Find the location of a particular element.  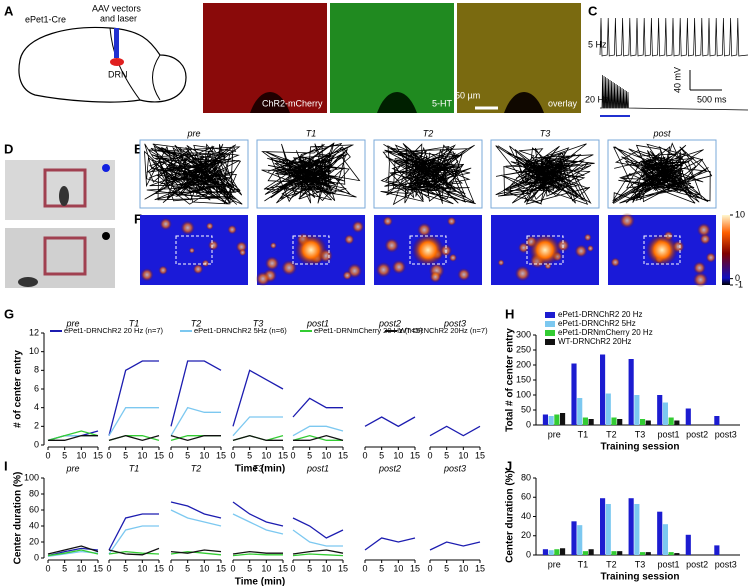

panel-letter: D is located at coordinates (8, 148).